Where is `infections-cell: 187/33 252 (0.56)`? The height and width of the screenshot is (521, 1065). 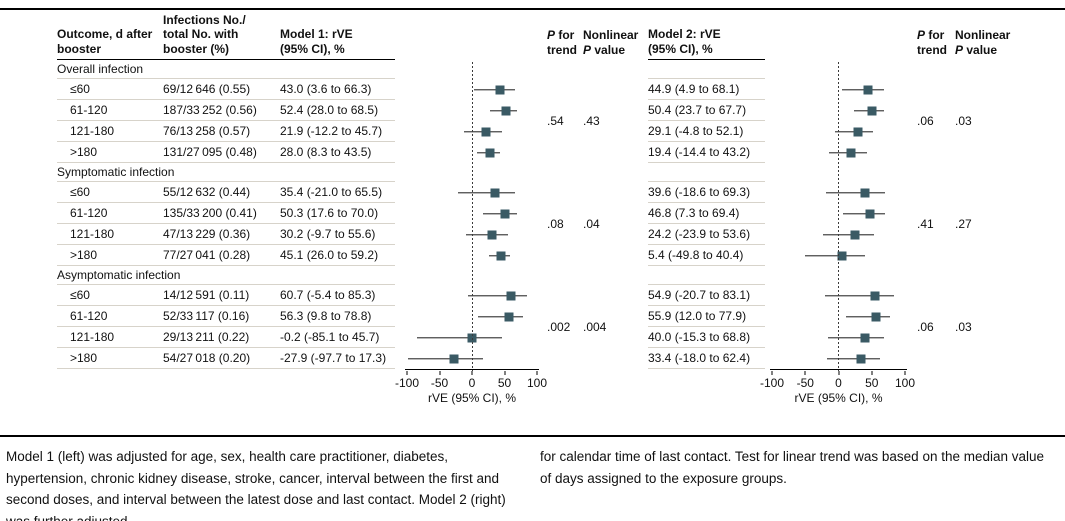 infections-cell: 187/33 252 (0.56) is located at coordinates (221, 110).